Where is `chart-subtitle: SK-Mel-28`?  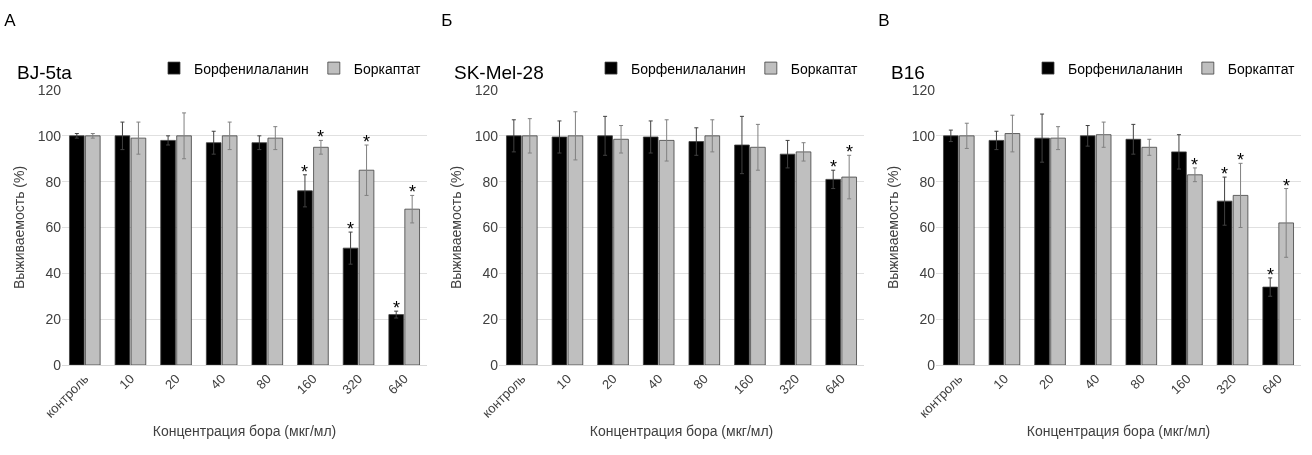 chart-subtitle: SK-Mel-28 is located at coordinates (499, 72).